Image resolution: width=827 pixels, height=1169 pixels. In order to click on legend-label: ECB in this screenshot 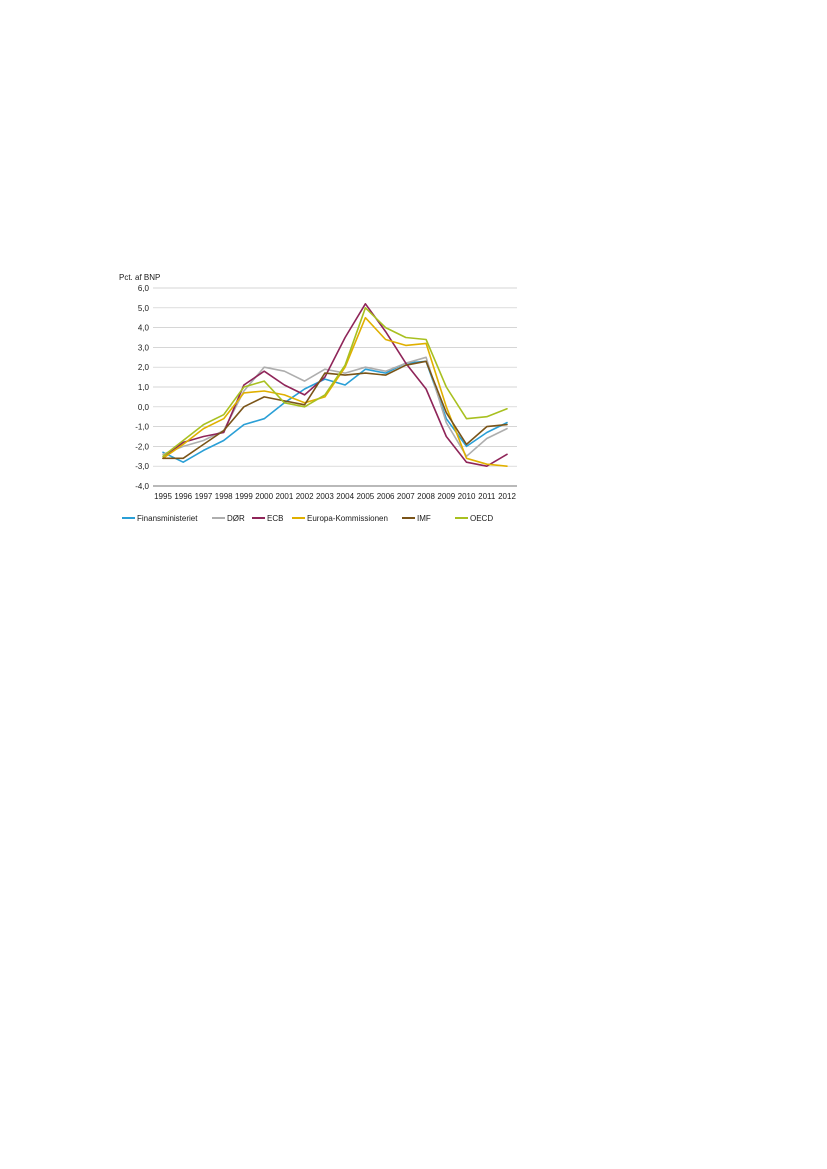, I will do `click(275, 518)`.